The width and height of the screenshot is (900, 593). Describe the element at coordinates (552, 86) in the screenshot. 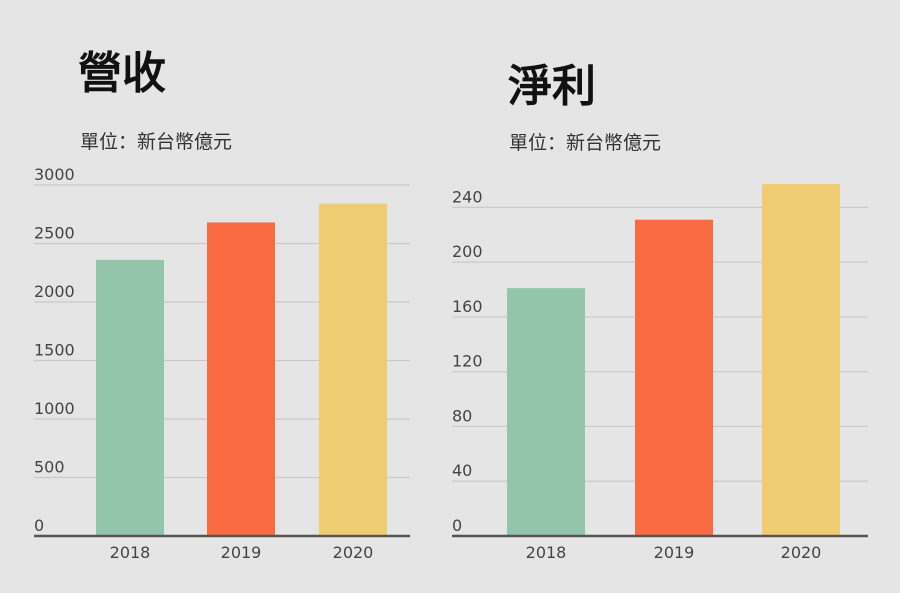

I see `net-income-chart-title: 淨利` at that location.